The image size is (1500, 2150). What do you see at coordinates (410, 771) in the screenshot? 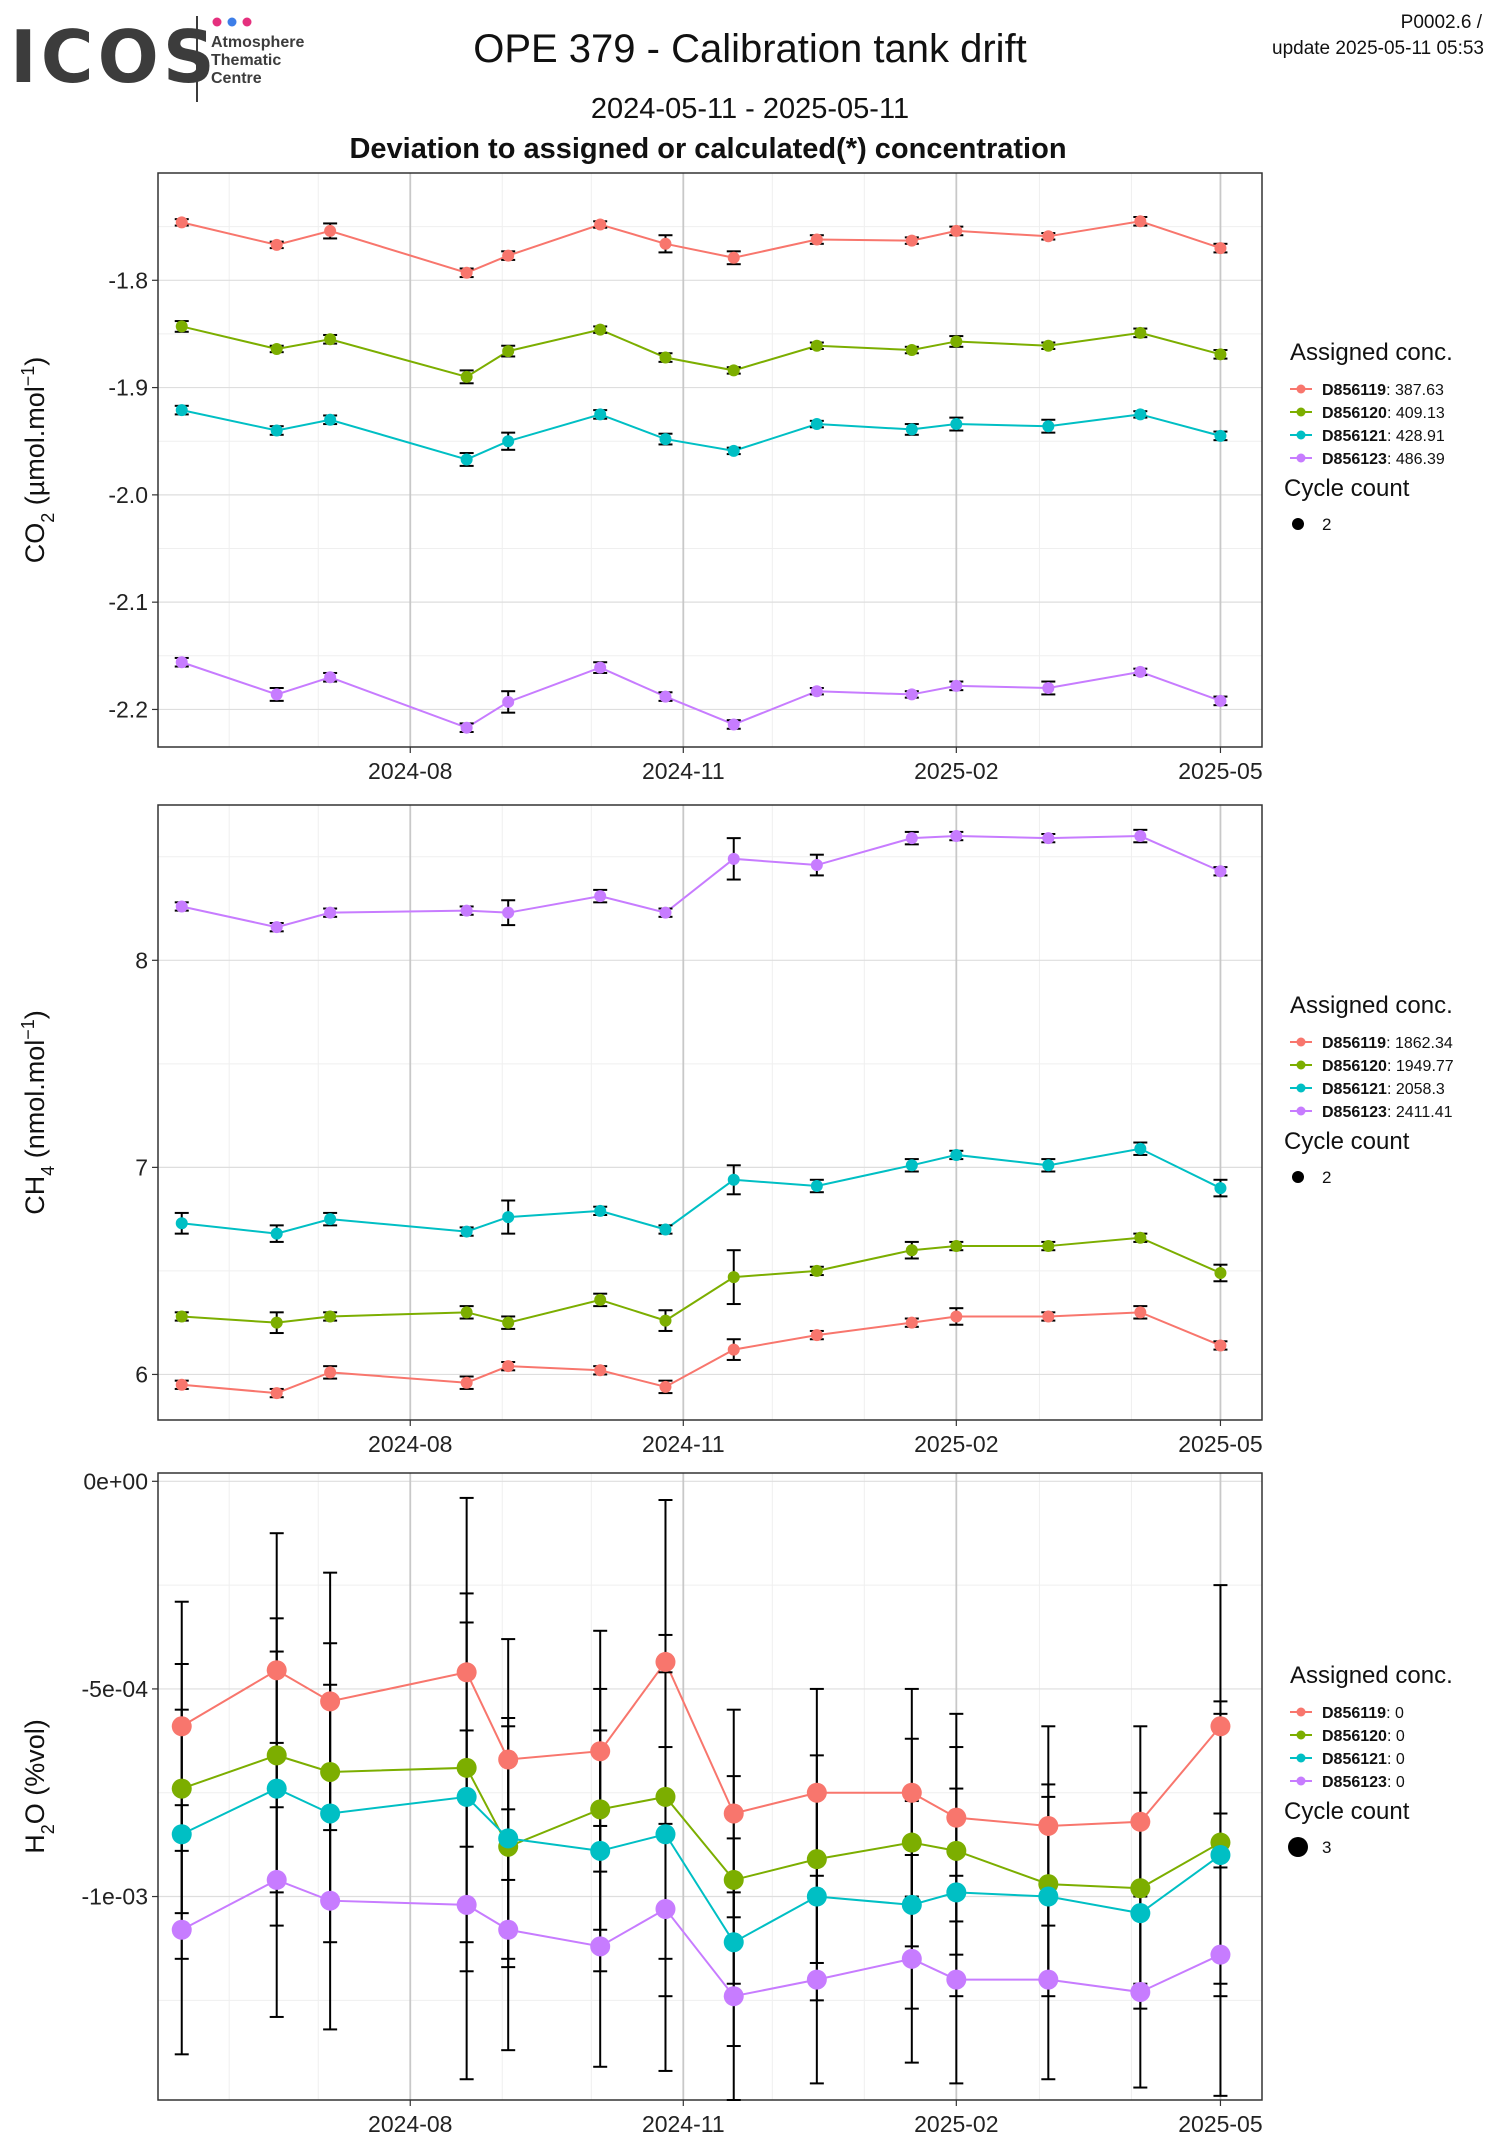
I see `x-tick-label: 2024-08` at bounding box center [410, 771].